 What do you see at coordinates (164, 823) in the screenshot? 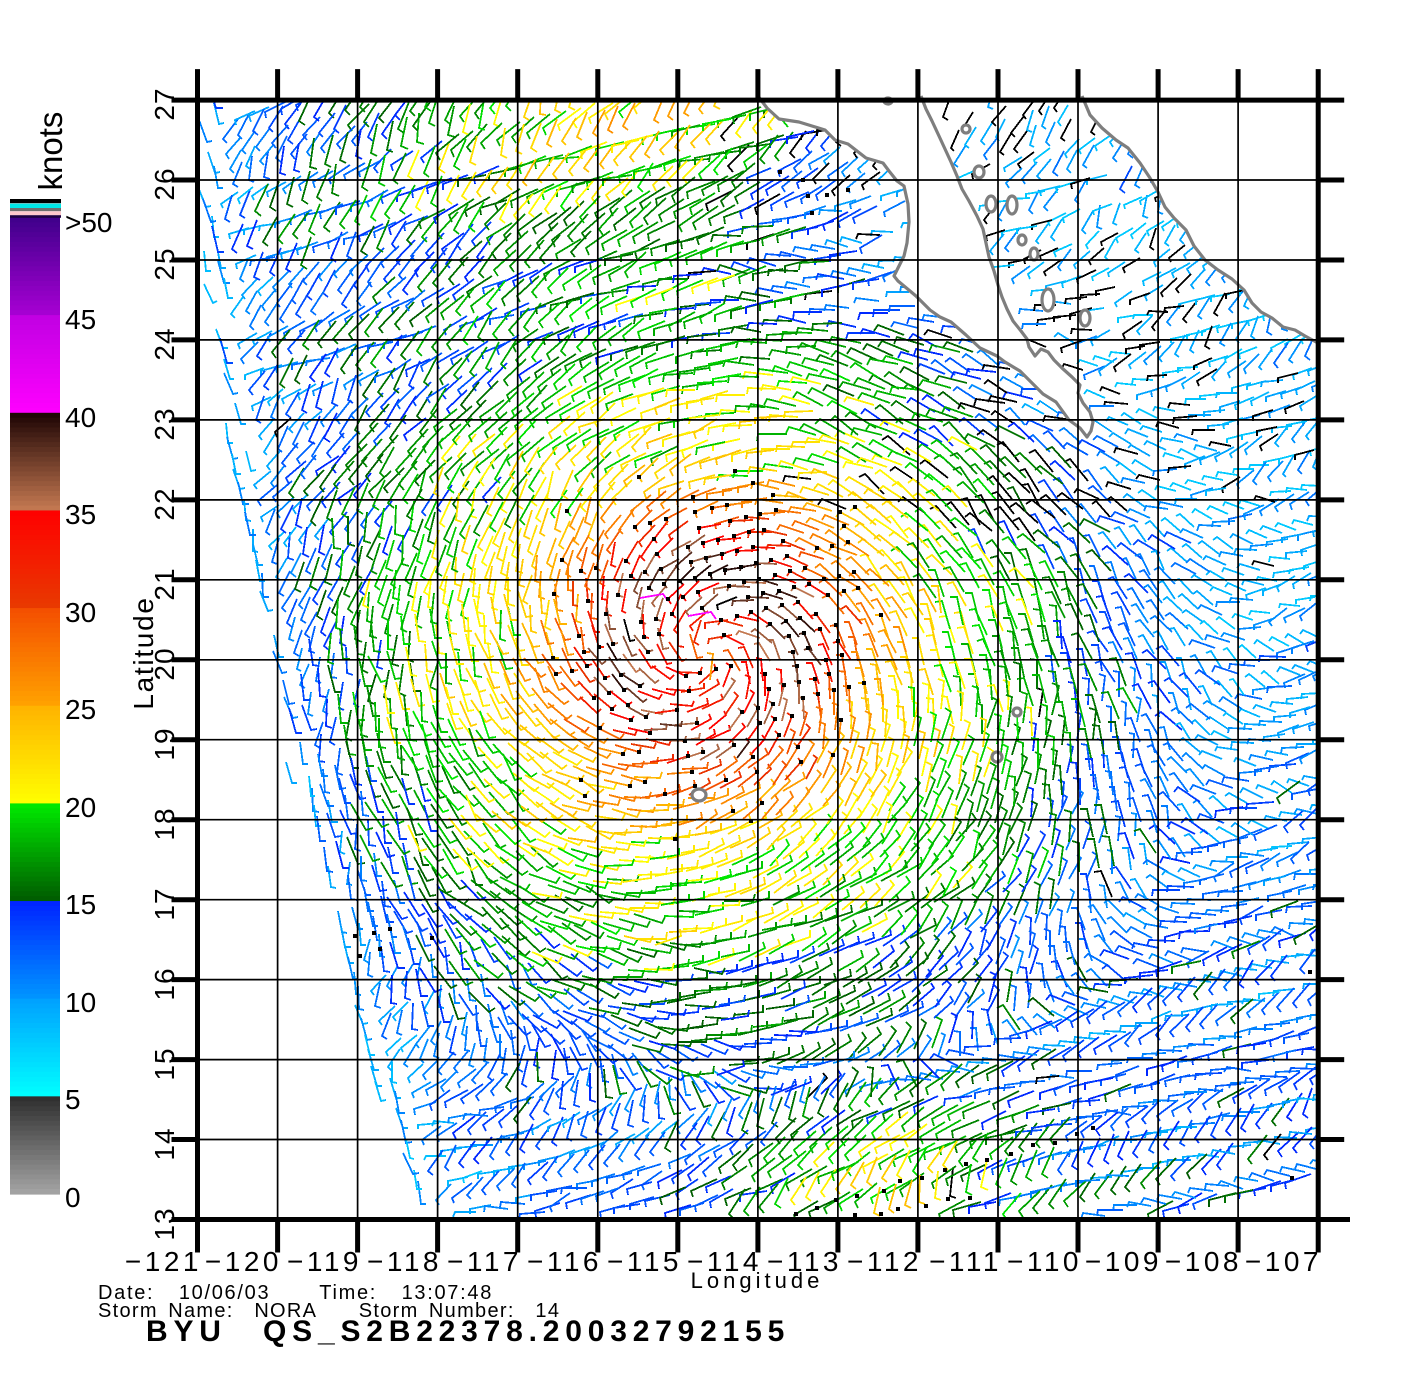
I see `svg-text: 18` at bounding box center [164, 823].